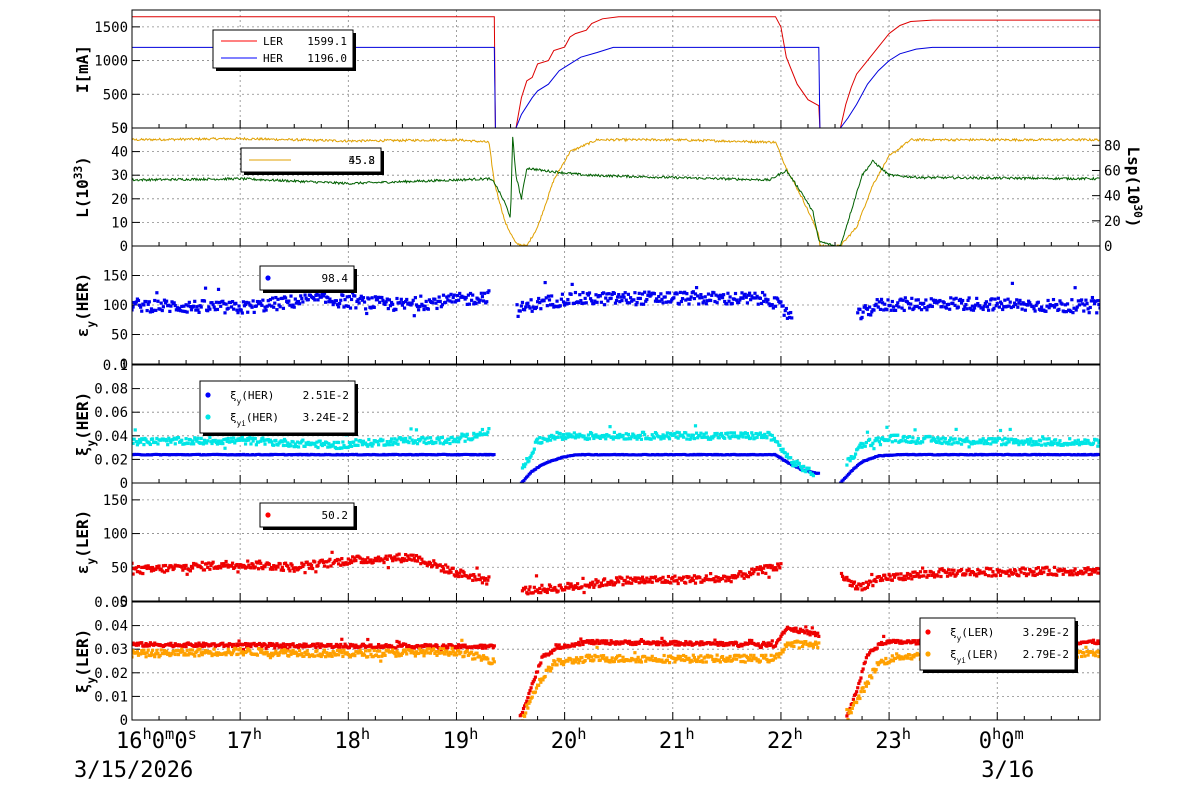  Describe the element at coordinates (362, 160) in the screenshot. I see `legend-value: 45.8` at that location.